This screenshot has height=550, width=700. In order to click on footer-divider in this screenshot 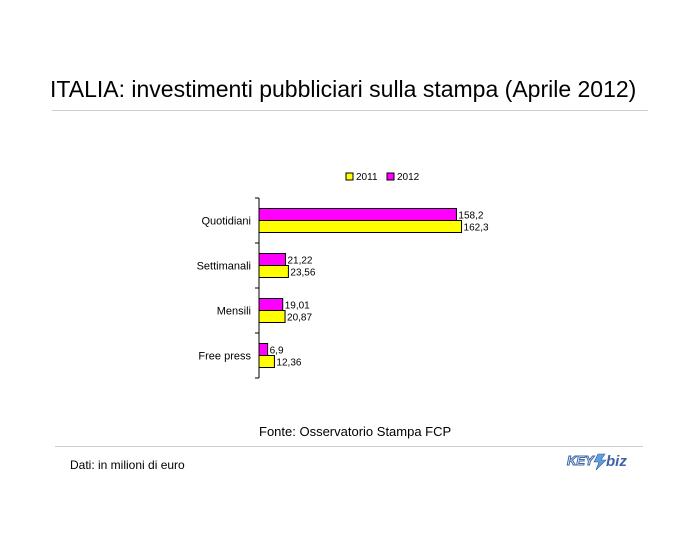, I will do `click(349, 446)`.